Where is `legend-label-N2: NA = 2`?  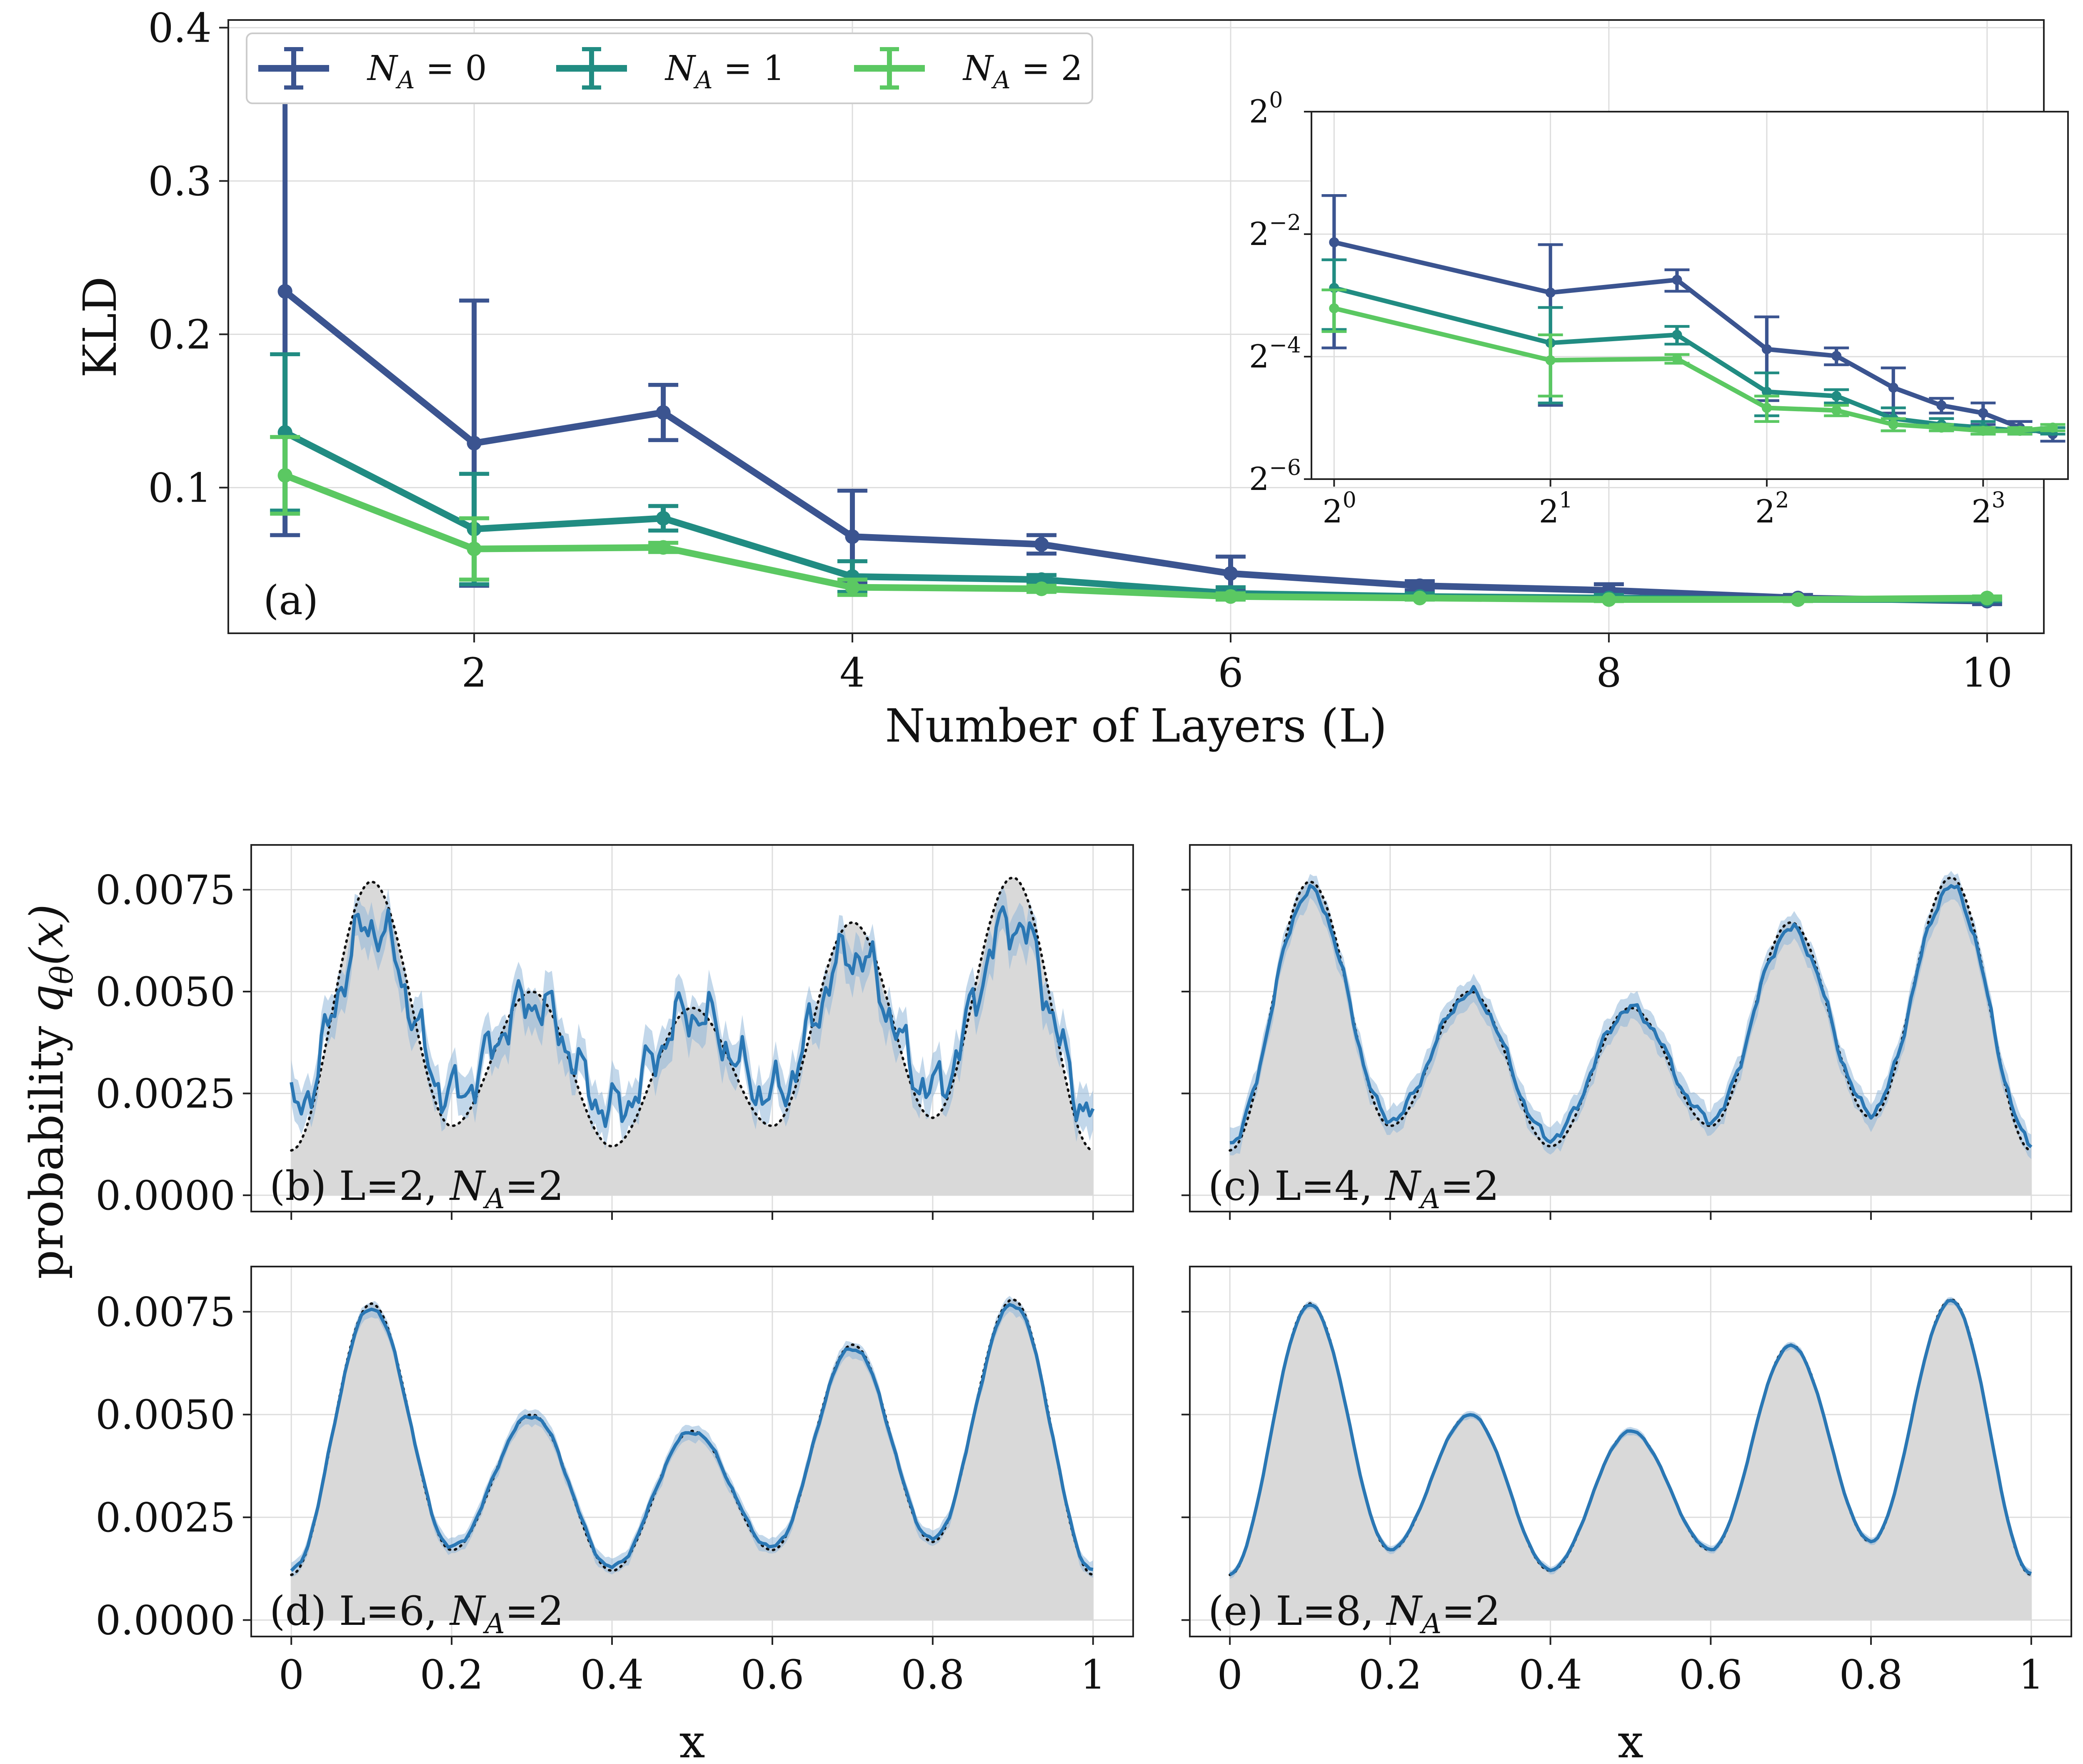
legend-label-N2: NA = 2 is located at coordinates (1023, 71).